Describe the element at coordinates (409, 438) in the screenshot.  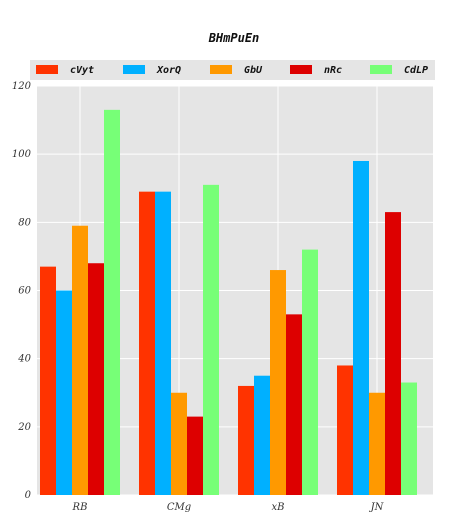
I see `bar-CdLP-JN` at that location.